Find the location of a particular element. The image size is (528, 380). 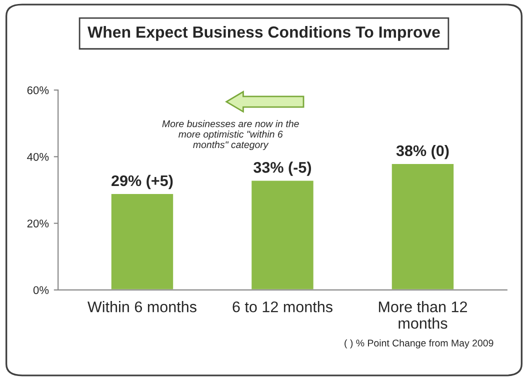

data-label: 38% (0) is located at coordinates (422, 152).